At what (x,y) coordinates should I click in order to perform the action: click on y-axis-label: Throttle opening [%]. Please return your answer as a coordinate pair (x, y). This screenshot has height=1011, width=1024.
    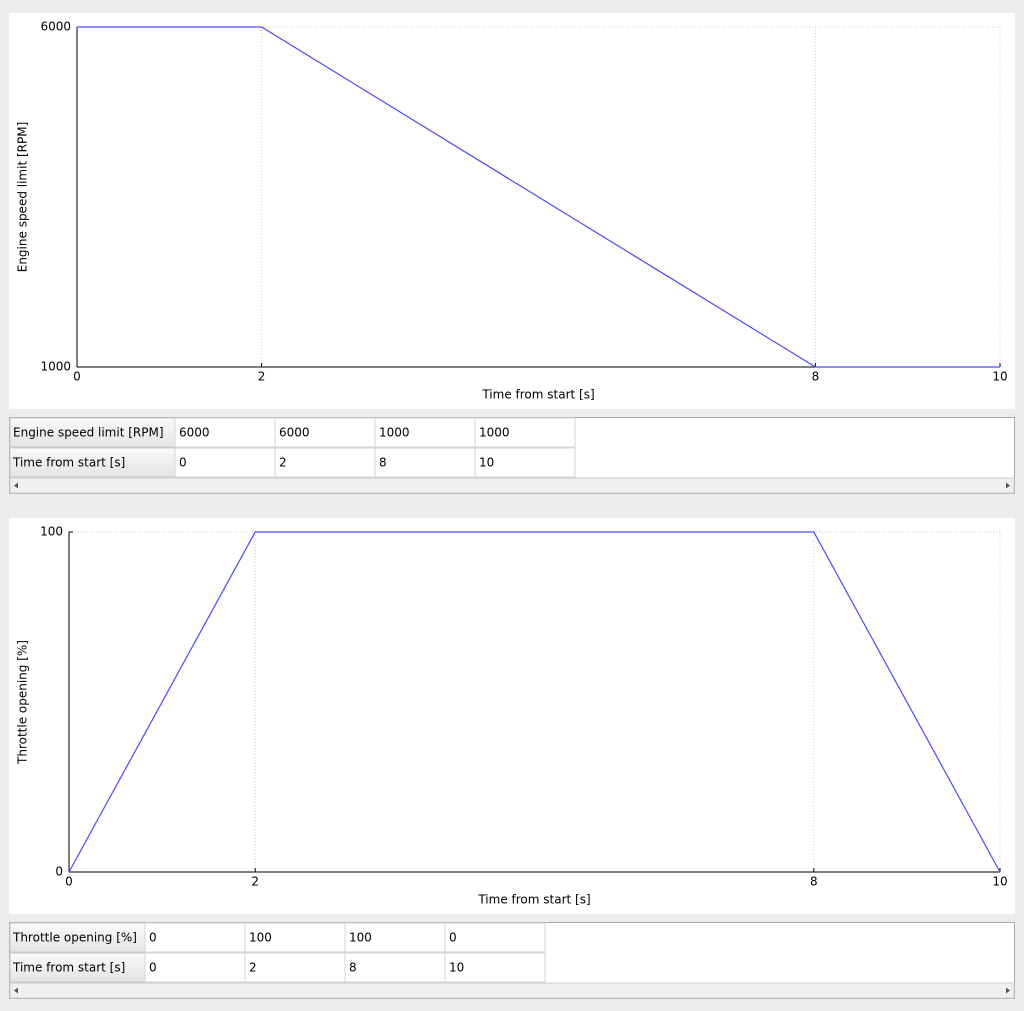
    Looking at the image, I should click on (23, 702).